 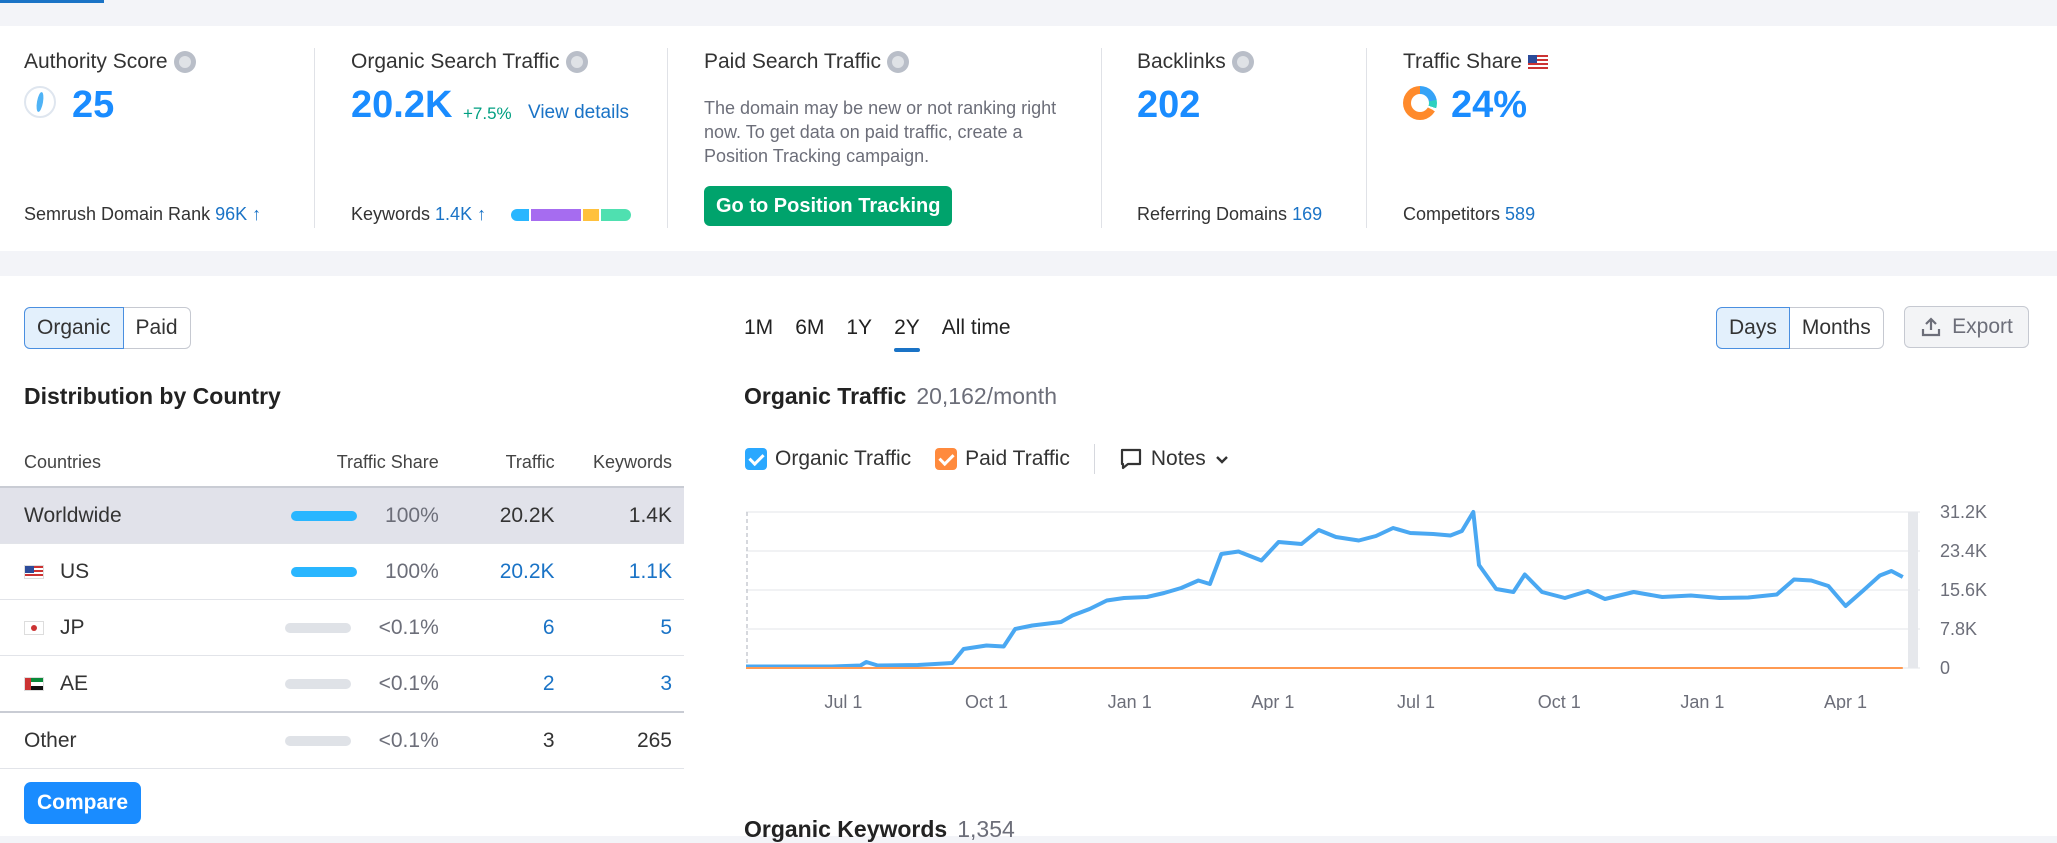 I want to click on backlinks-value: 202, so click(x=1169, y=105).